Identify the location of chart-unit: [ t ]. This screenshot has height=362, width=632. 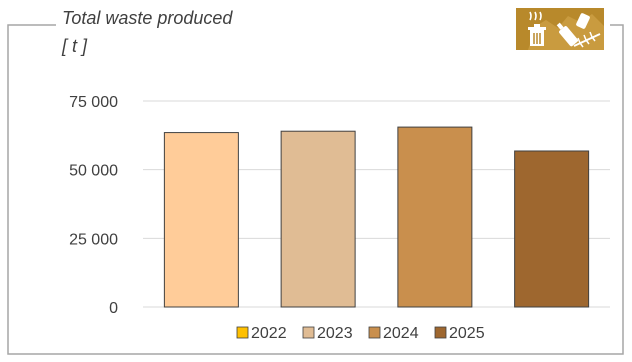
(74, 46).